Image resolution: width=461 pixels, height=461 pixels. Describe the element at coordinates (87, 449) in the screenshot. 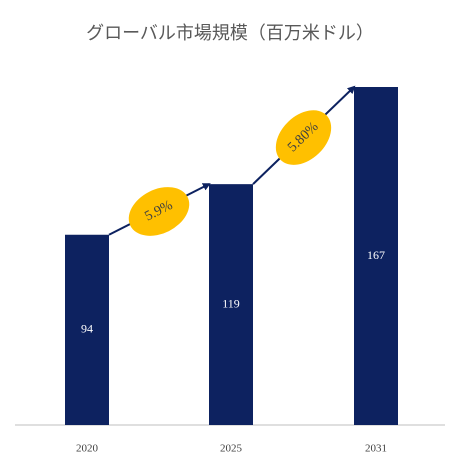

I see `x-tick-label: 2020` at that location.